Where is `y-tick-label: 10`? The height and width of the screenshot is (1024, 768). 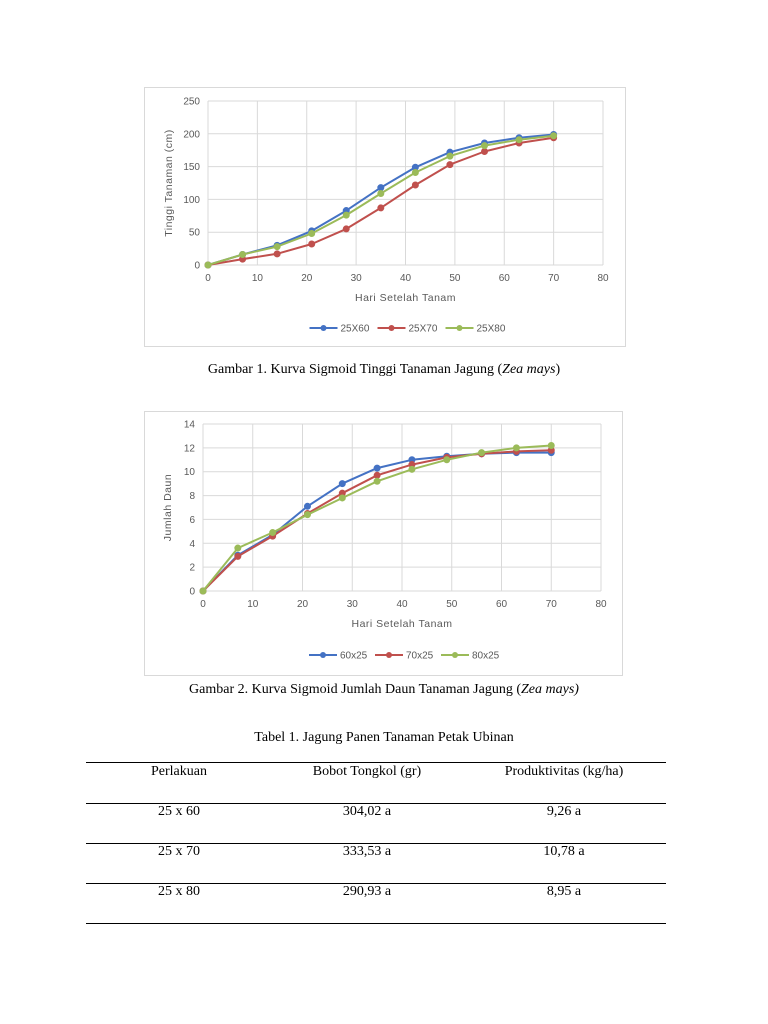 y-tick-label: 10 is located at coordinates (190, 472).